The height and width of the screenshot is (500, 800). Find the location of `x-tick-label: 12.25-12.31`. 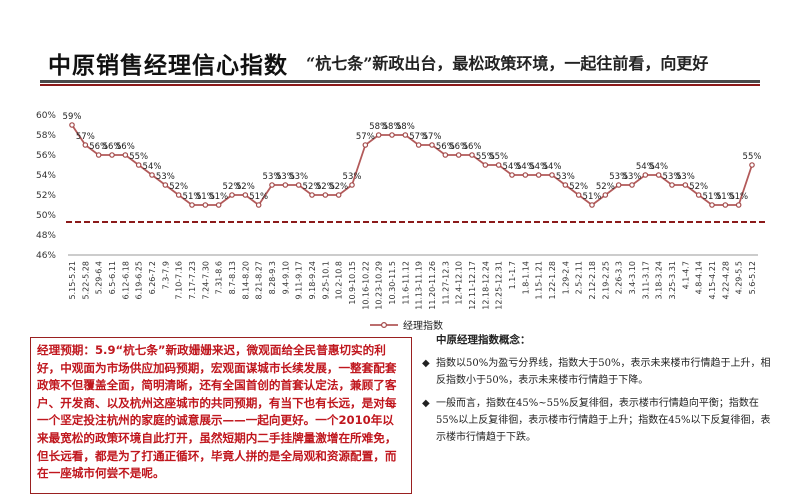

x-tick-label: 12.25-12.31 is located at coordinates (499, 285).